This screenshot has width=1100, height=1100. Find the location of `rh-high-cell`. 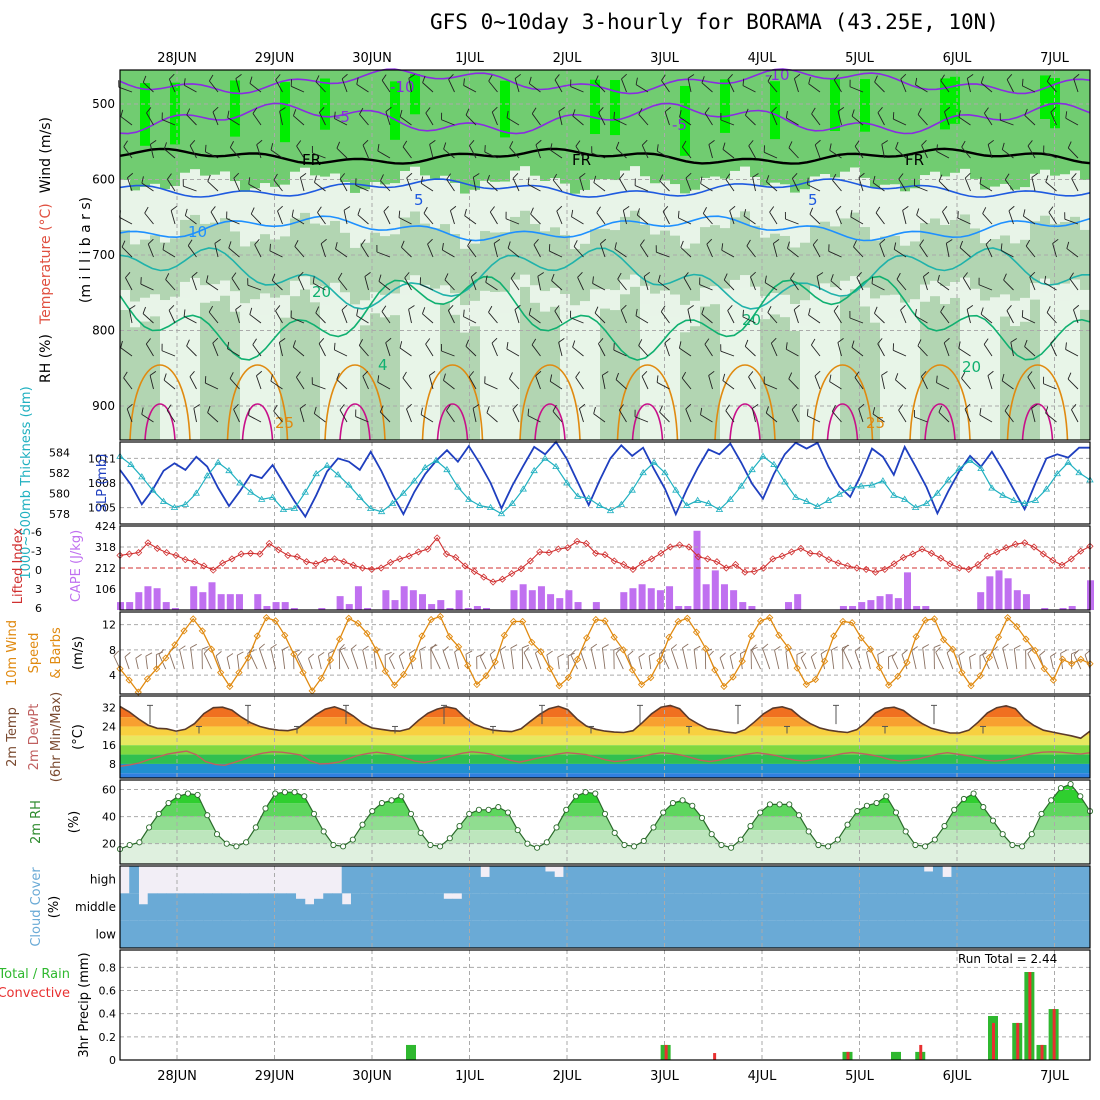

rh-high-cell is located at coordinates (145, 114).